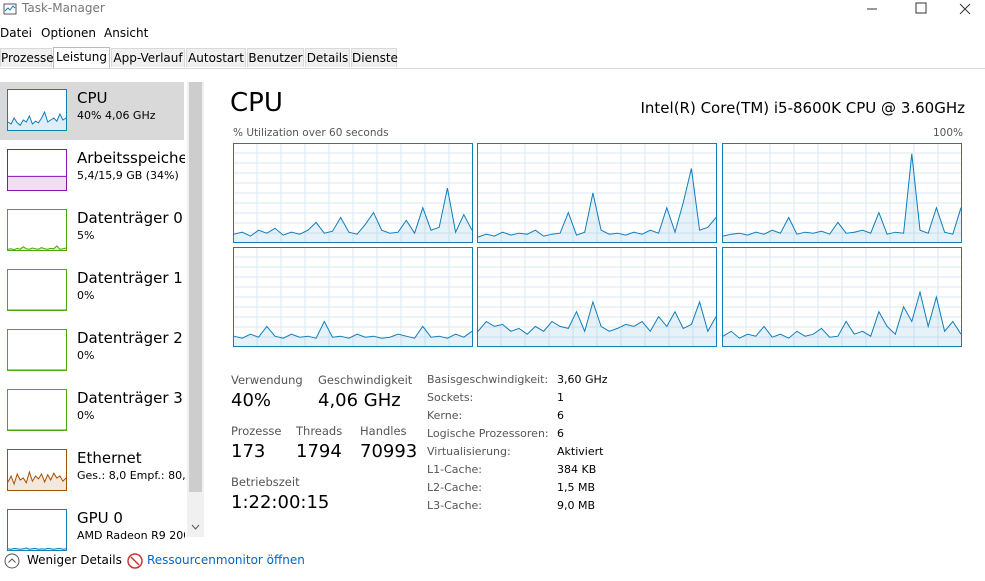 The image size is (985, 581). I want to click on graph-label: % Utilization over 60 seconds, so click(311, 133).